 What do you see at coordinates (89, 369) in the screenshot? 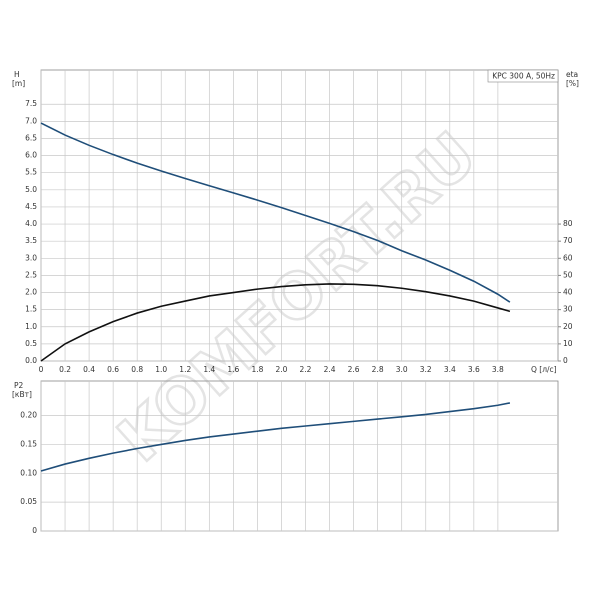
I see `x-tick-label: 0.4` at bounding box center [89, 369].